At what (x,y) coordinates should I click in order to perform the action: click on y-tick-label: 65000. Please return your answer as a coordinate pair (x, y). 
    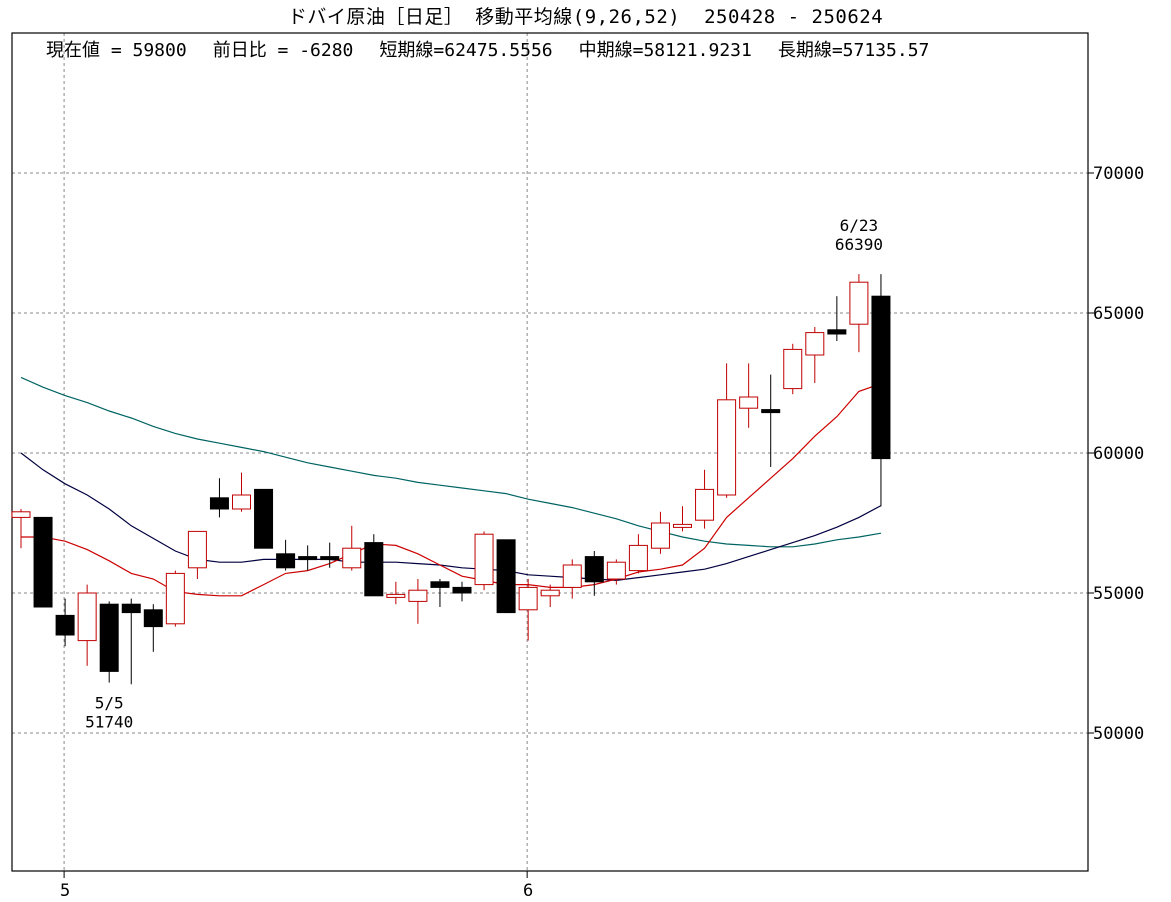
    Looking at the image, I should click on (1118, 314).